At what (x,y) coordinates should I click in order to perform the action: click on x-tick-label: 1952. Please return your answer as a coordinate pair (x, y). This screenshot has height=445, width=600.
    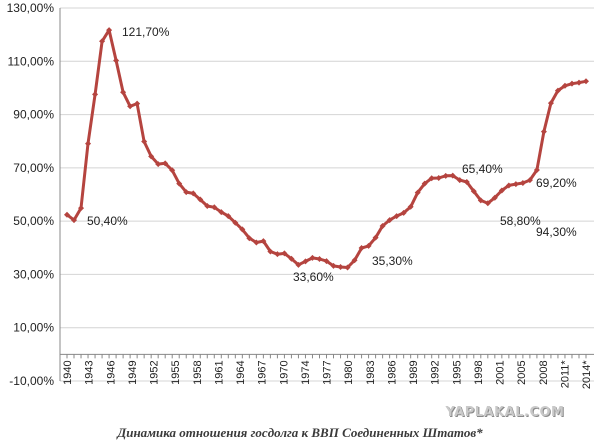
    Looking at the image, I should click on (155, 372).